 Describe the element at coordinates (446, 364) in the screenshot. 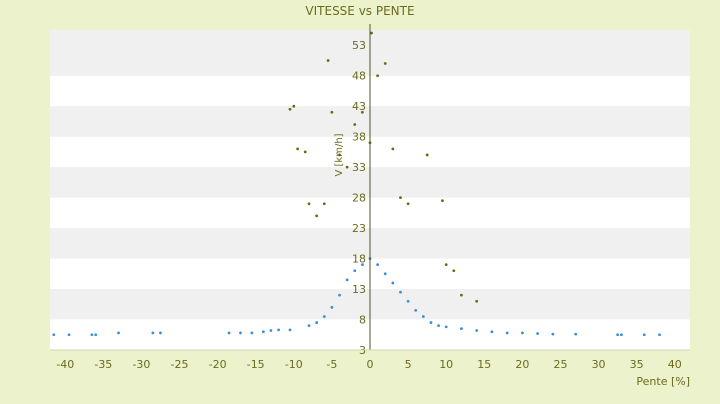

I see `x-tick-label: 10` at that location.